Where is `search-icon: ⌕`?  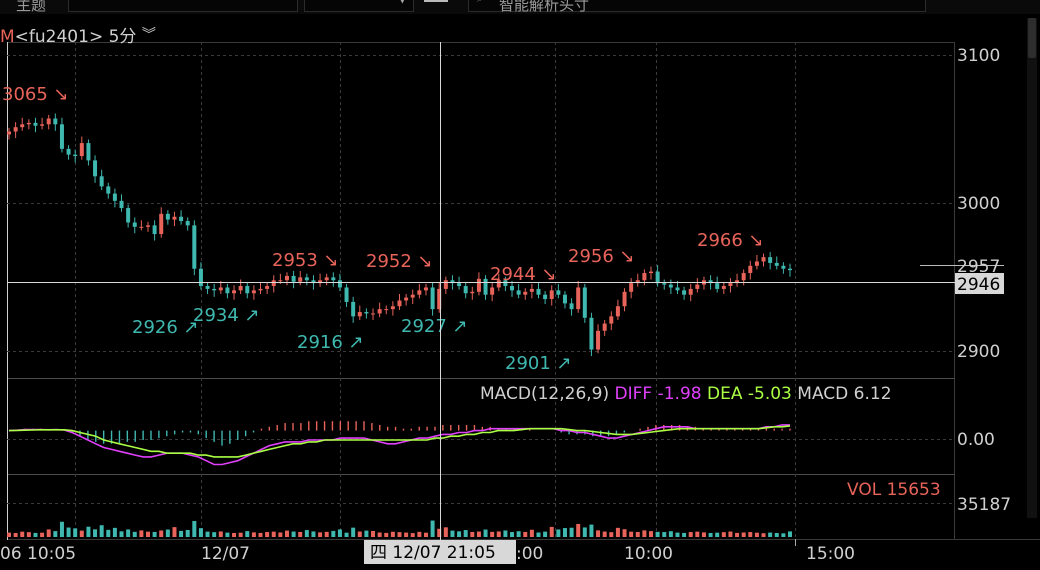 search-icon: ⌕ is located at coordinates (480, 3).